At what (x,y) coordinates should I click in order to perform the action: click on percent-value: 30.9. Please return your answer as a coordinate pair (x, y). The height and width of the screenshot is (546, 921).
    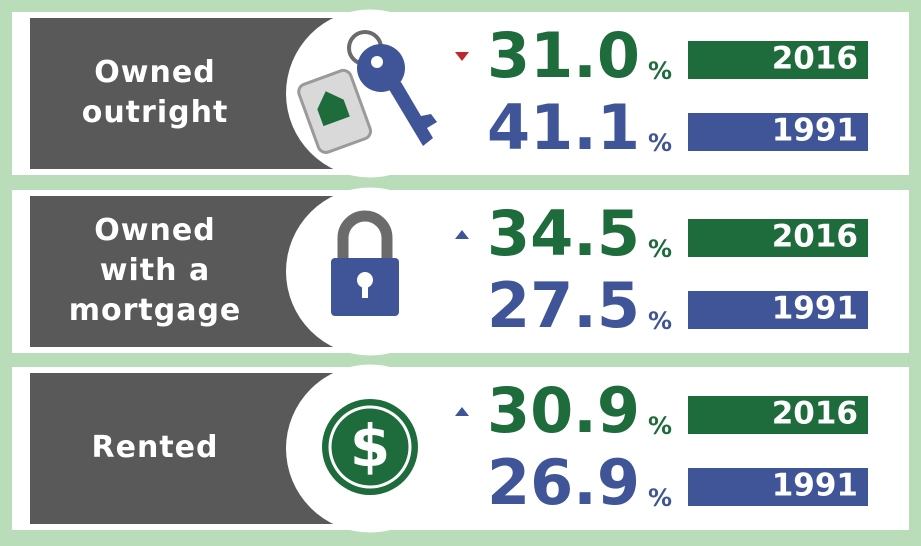
    Looking at the image, I should click on (563, 410).